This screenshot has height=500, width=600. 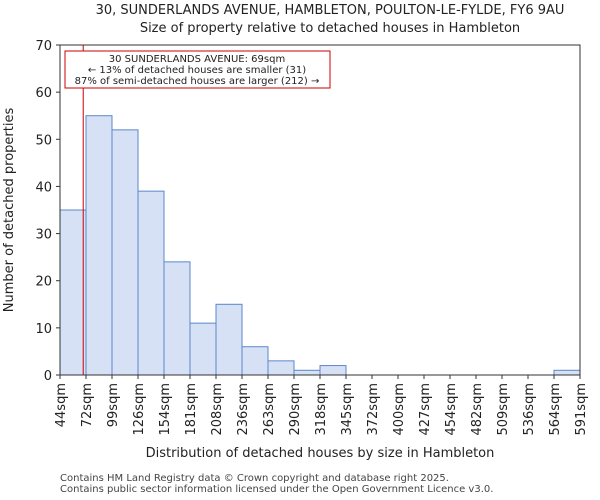 I want to click on x-tick-label-454sqm: 454sqm, so click(x=451, y=409).